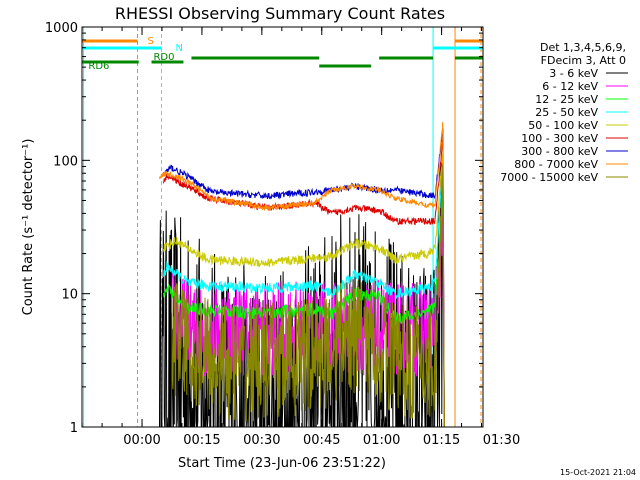  I want to click on legend-entry: 25 - 50 keV, so click(566, 112).